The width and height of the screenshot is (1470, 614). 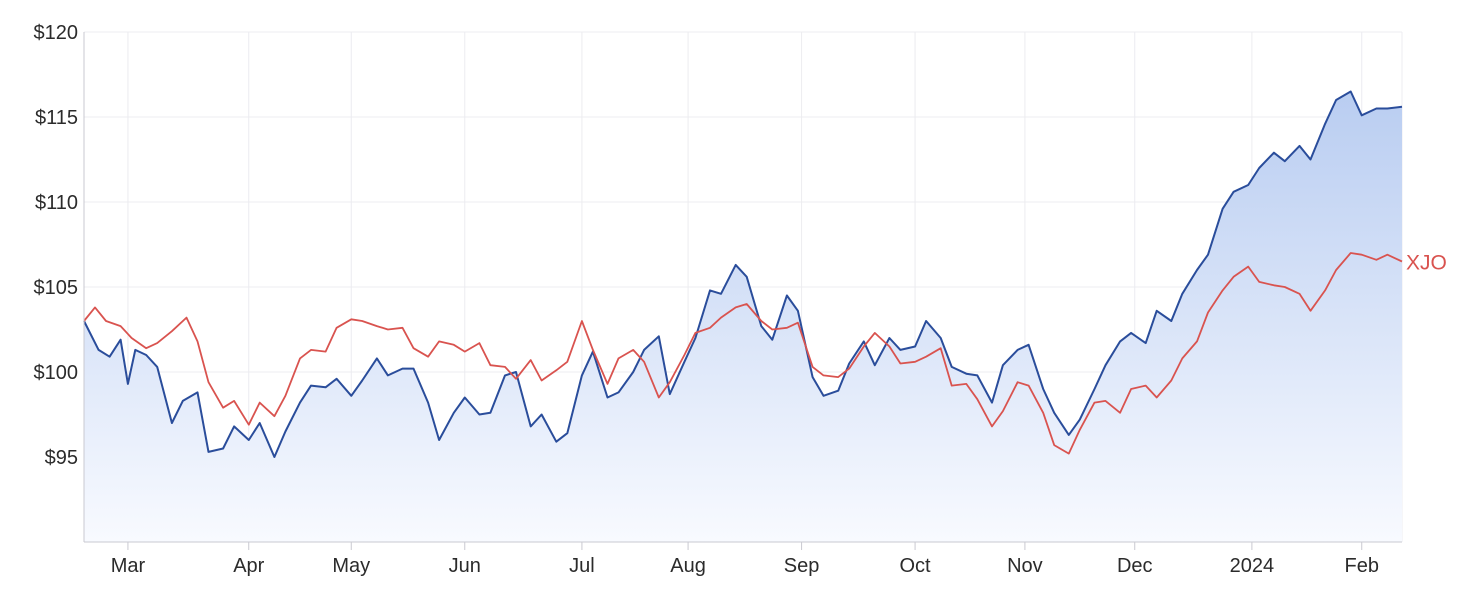 I want to click on x-tick-label: 2024, so click(x=1252, y=566).